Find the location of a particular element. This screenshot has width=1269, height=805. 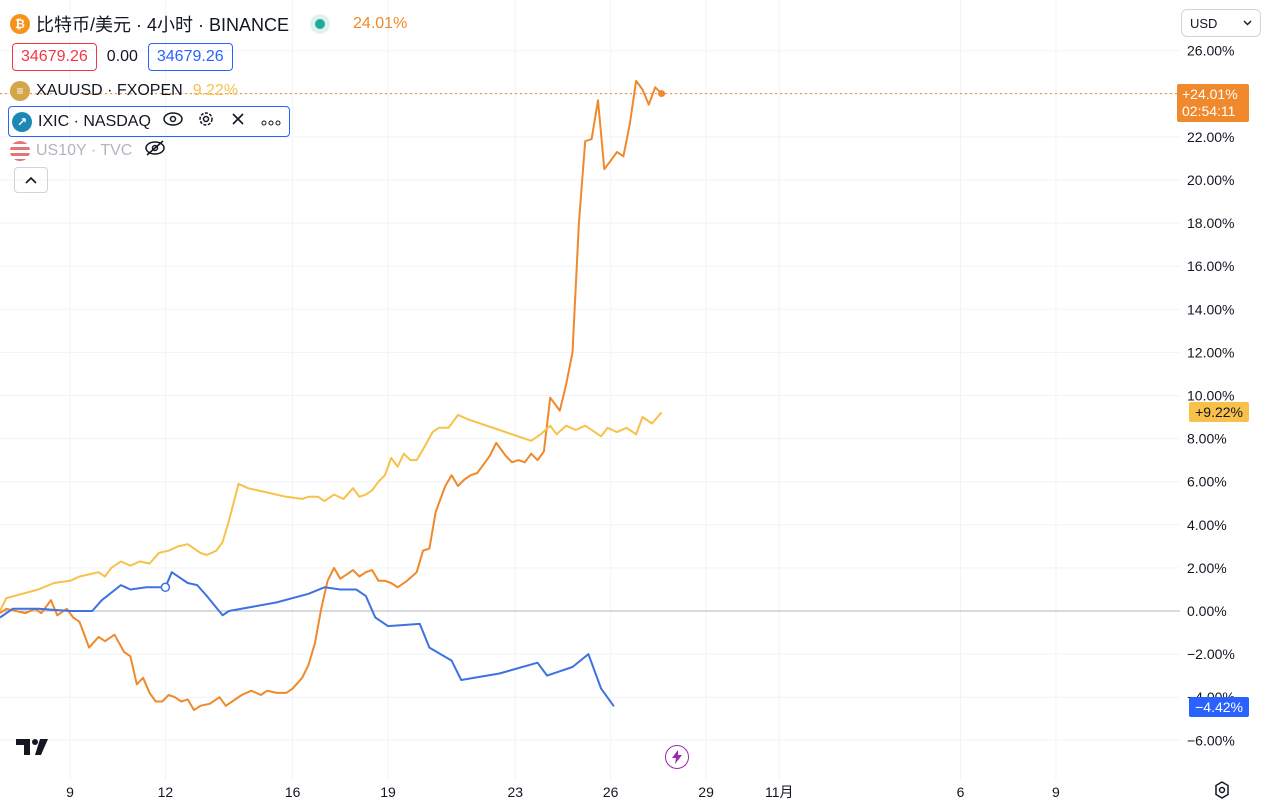

y-tick-label: 6.00% is located at coordinates (1207, 482).